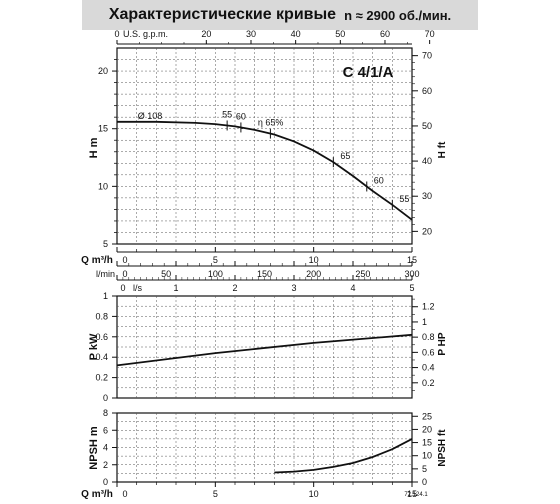  I want to click on ls-tick-label: 3, so click(293, 288).